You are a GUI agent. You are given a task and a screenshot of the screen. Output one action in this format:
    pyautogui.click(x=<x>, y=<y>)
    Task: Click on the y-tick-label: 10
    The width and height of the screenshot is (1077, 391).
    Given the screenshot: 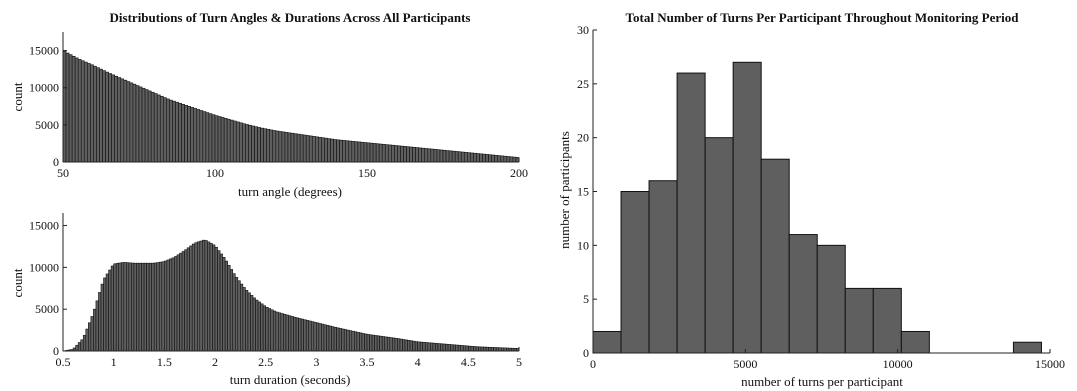 What is the action you would take?
    pyautogui.click(x=583, y=245)
    